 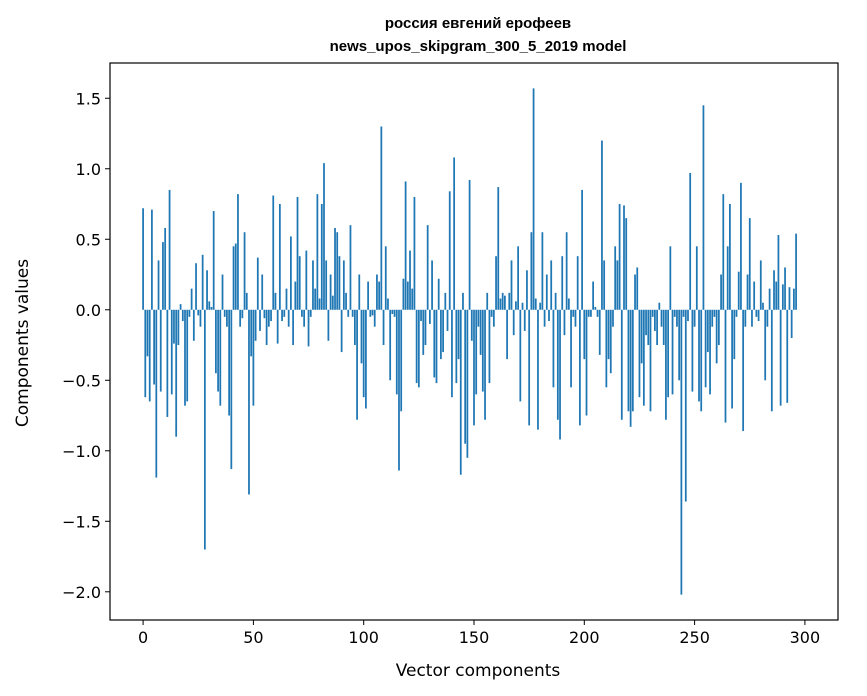 What do you see at coordinates (81, 592) in the screenshot?
I see `y-tick-label: −2.0` at bounding box center [81, 592].